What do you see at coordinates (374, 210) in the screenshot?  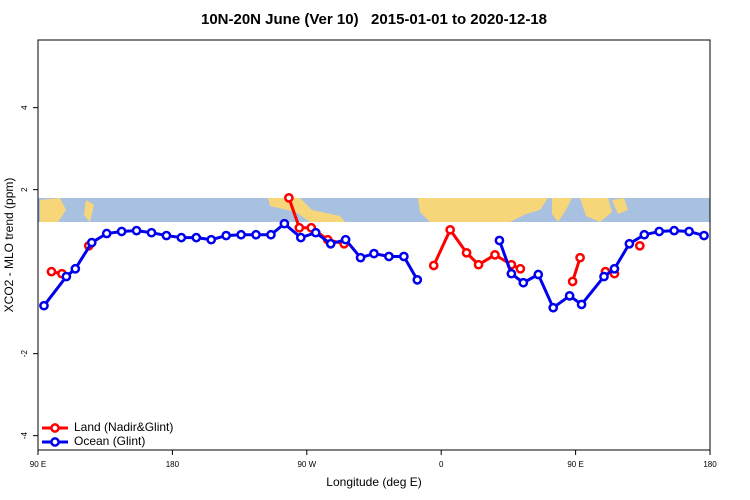 I see `map-strip` at bounding box center [374, 210].